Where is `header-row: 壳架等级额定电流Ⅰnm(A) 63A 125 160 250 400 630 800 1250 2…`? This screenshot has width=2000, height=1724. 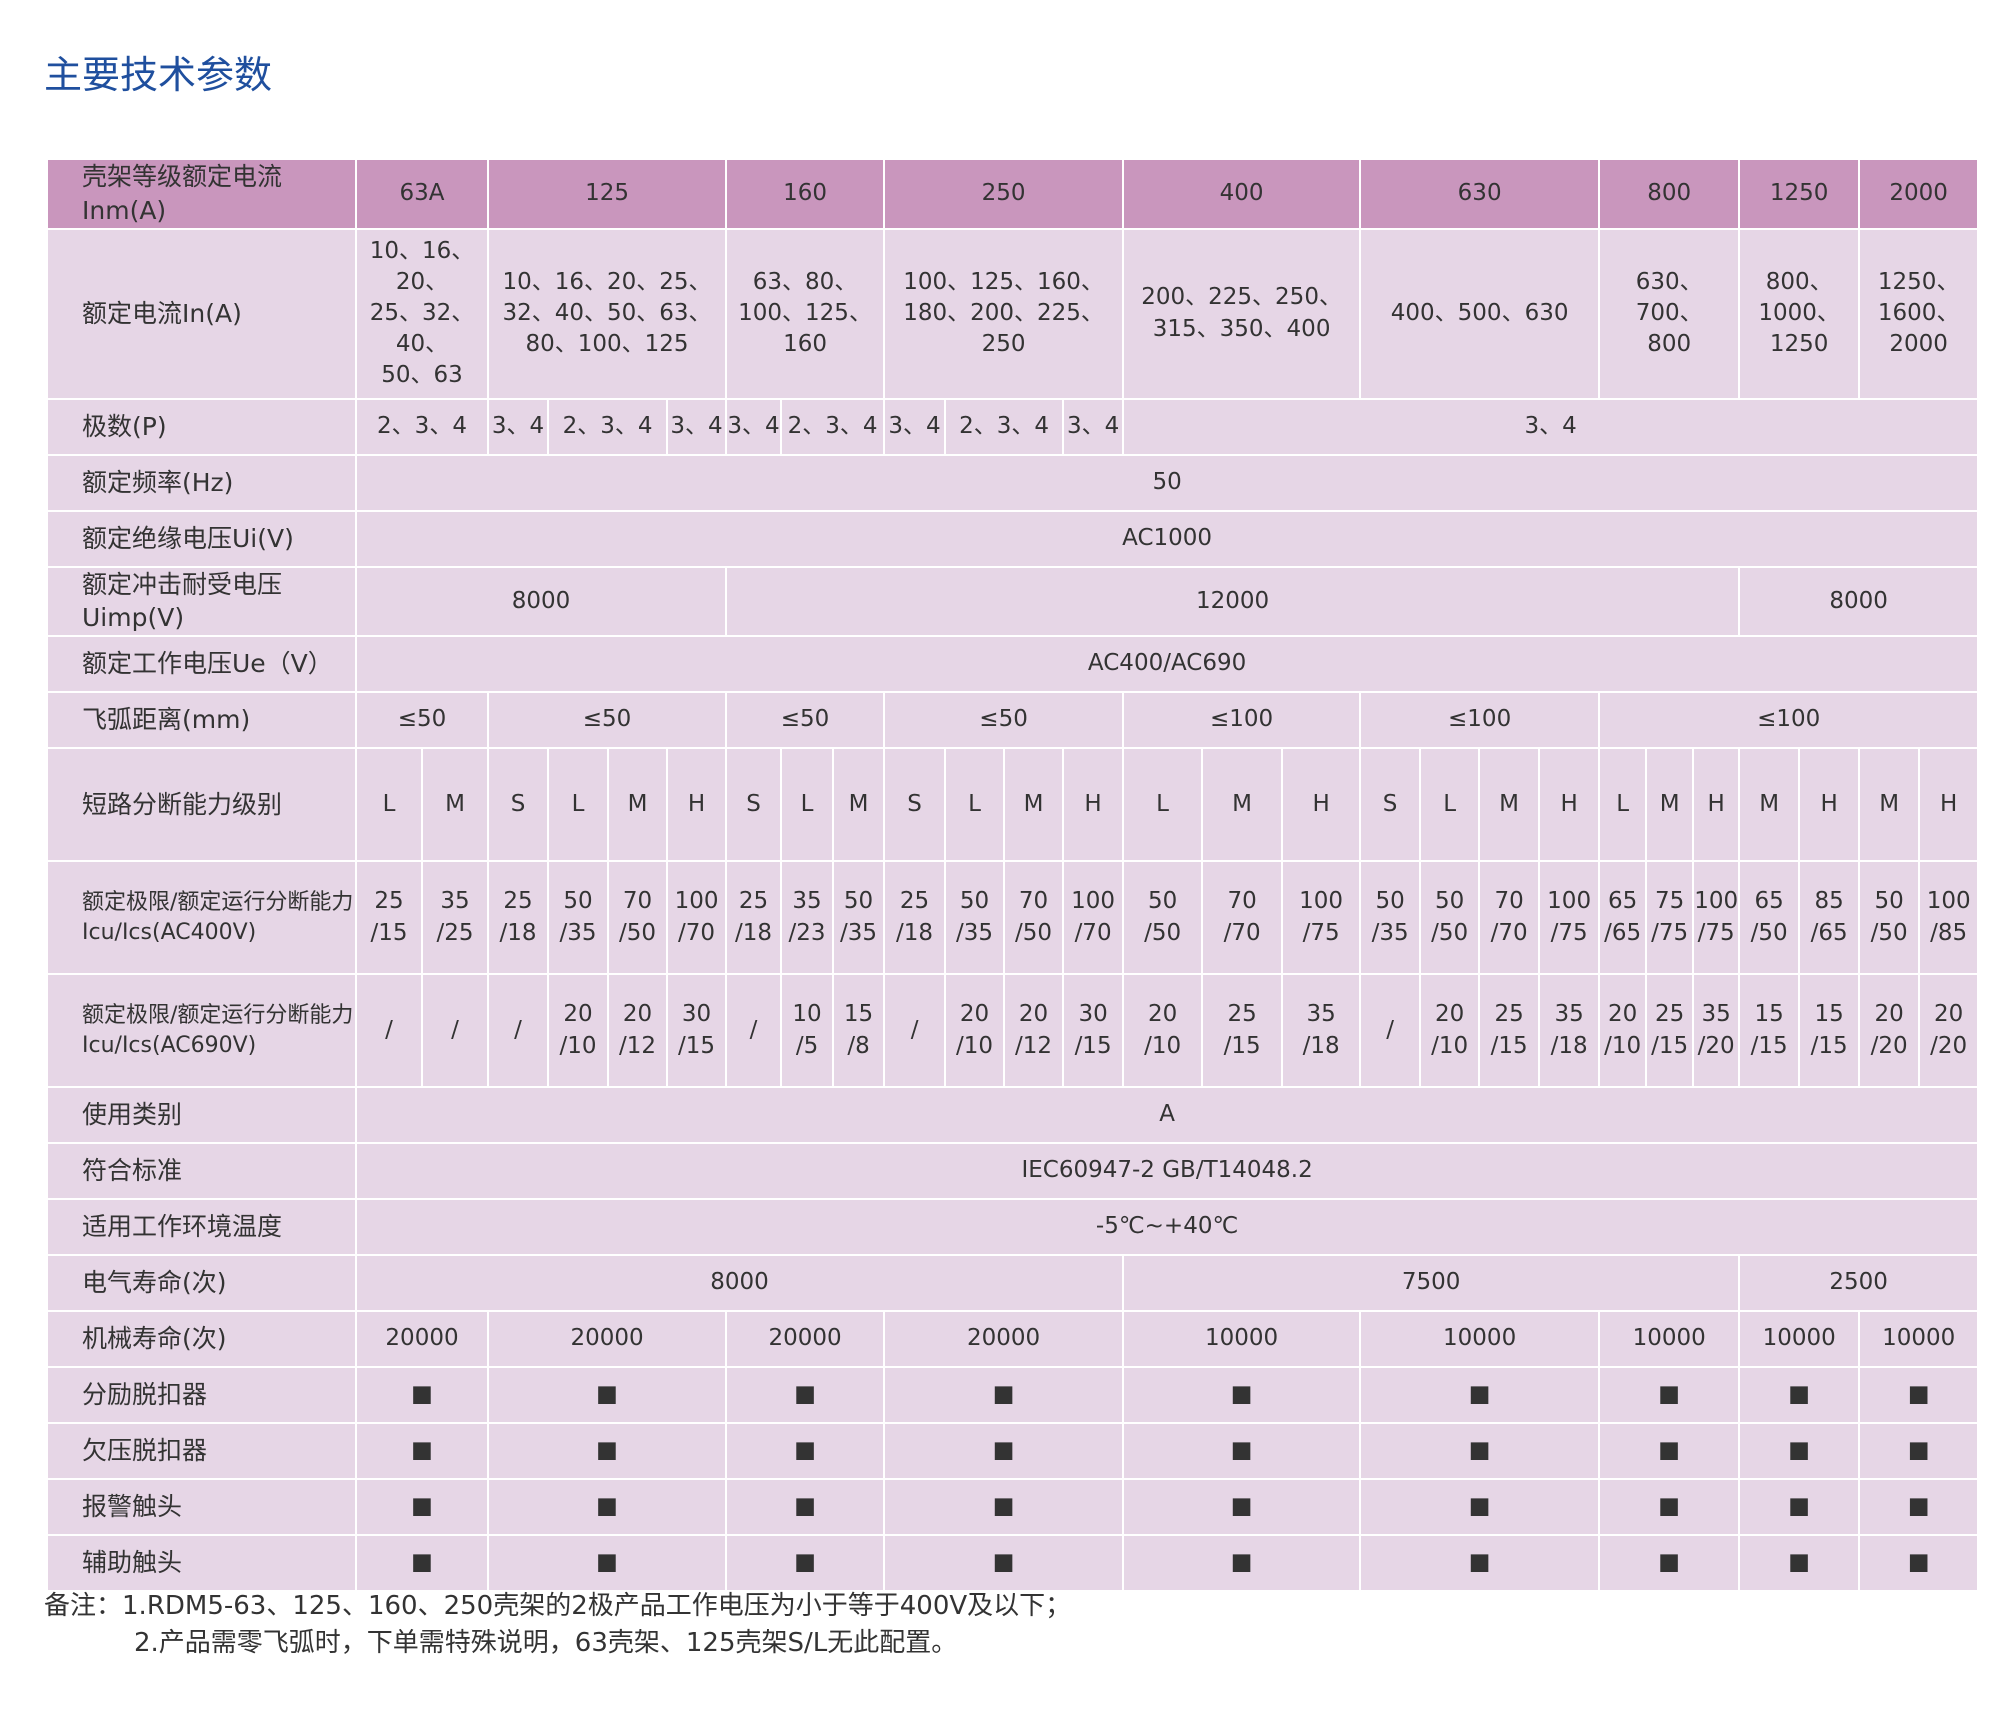 header-row: 壳架等级额定电流Ⅰnm(A) 63A 125 160 250 400 630 800 1250 2… is located at coordinates (1013, 194).